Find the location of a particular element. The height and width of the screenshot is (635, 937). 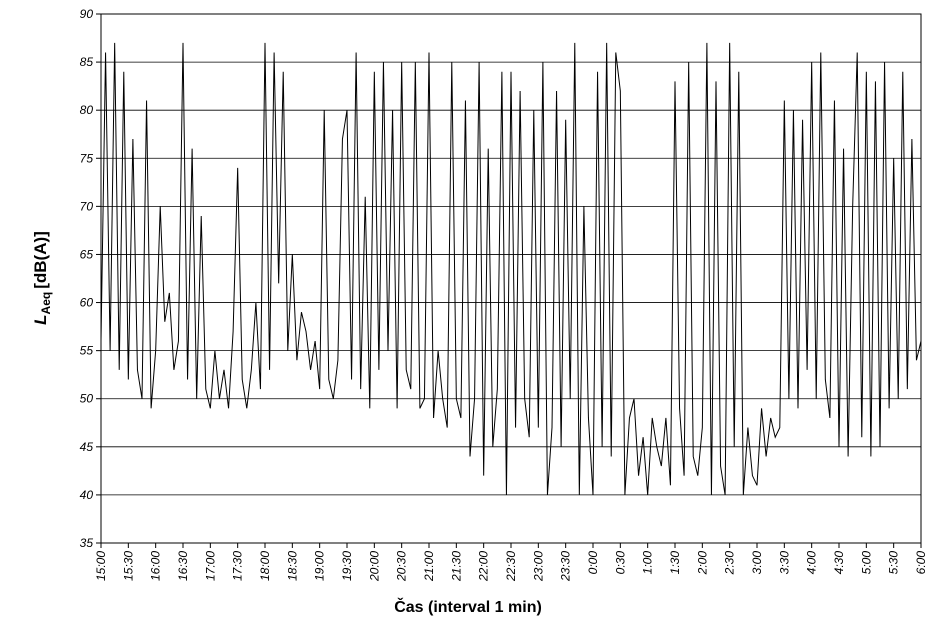

x-tick-label: 16:00 is located at coordinates (156, 566).